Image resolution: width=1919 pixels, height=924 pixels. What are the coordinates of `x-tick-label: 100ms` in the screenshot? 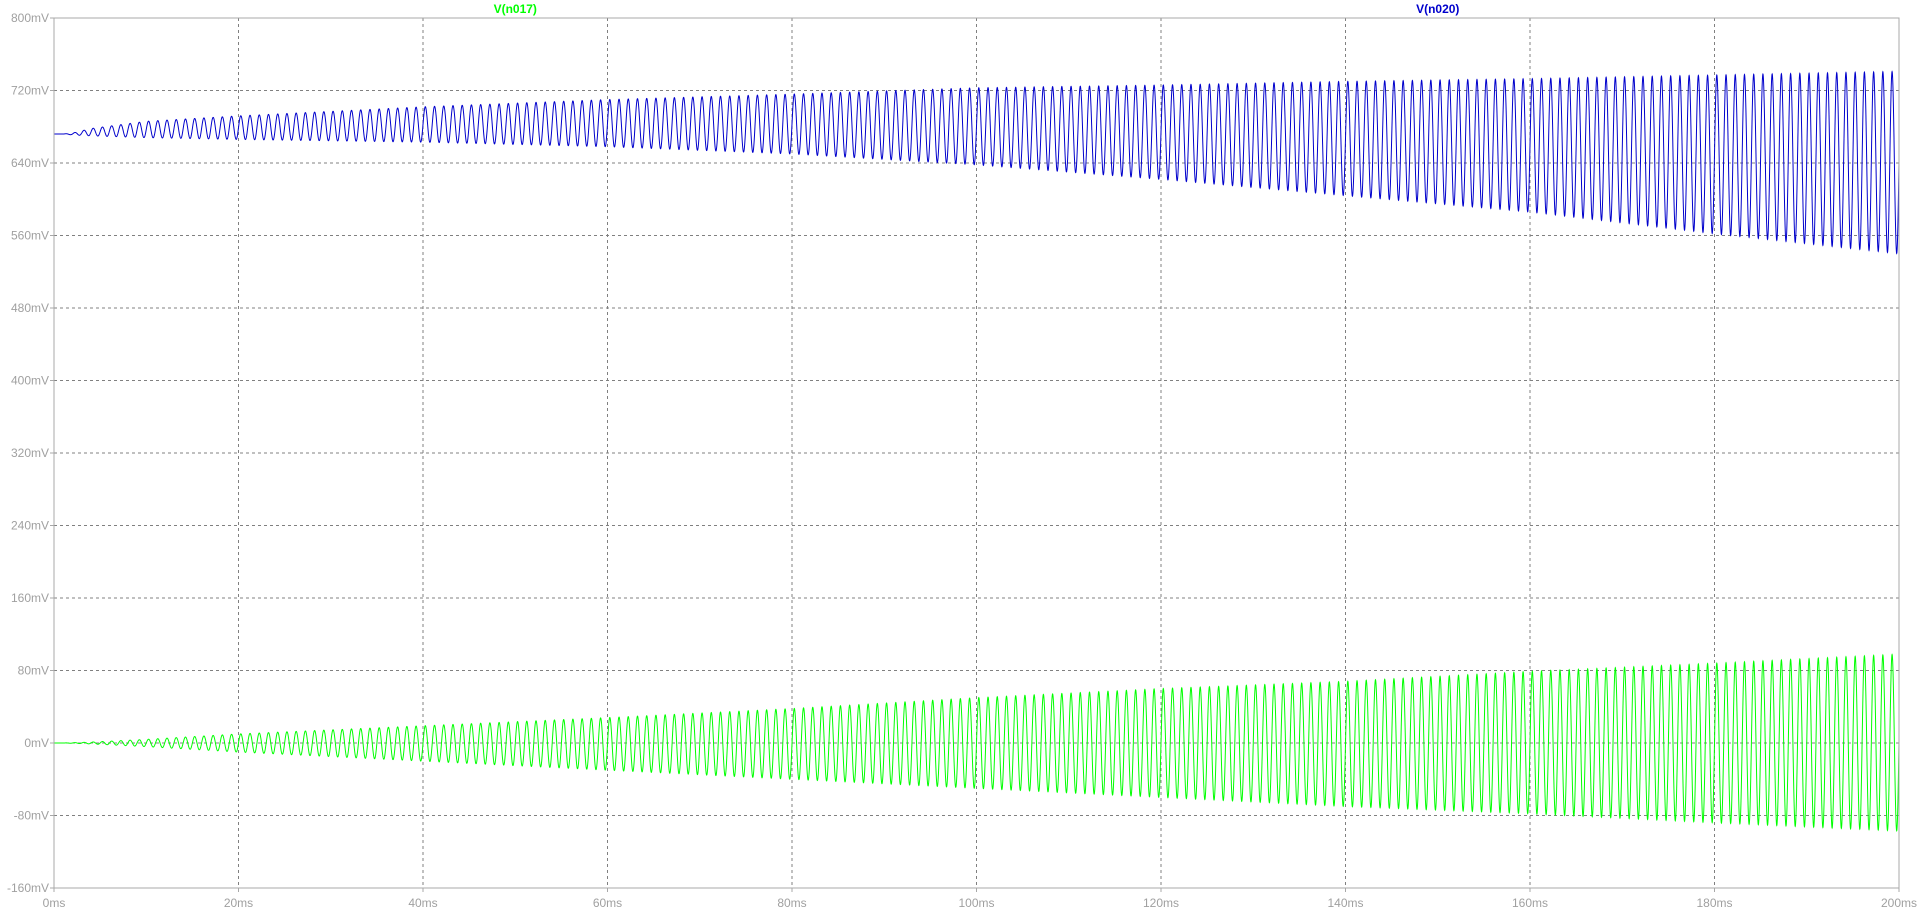 It's located at (976, 903).